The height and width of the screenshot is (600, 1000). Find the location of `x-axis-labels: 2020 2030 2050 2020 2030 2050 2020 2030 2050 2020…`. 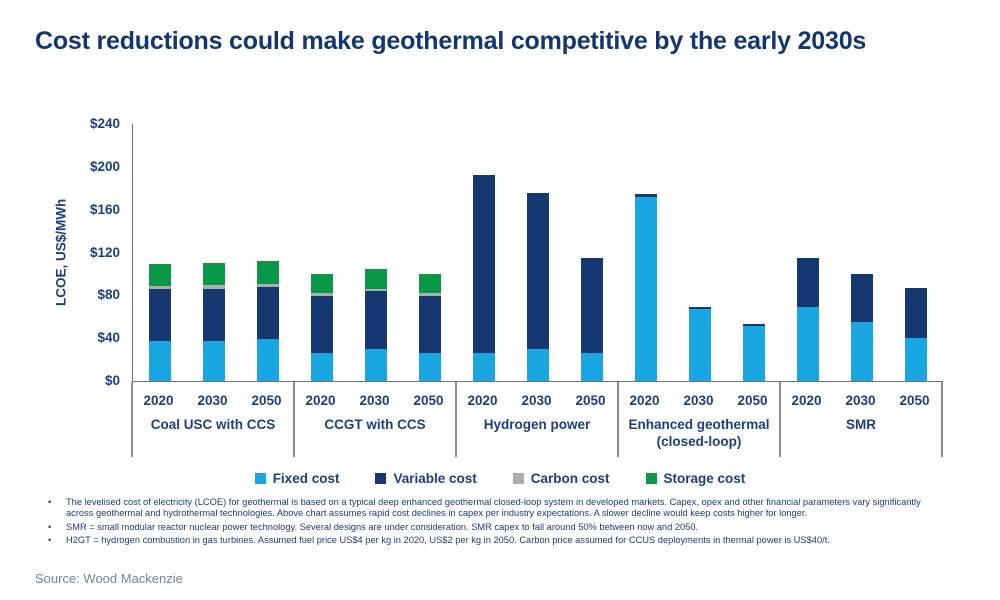

x-axis-labels: 2020 2030 2050 2020 2030 2050 2020 2030 2050 2020… is located at coordinates (537, 419).